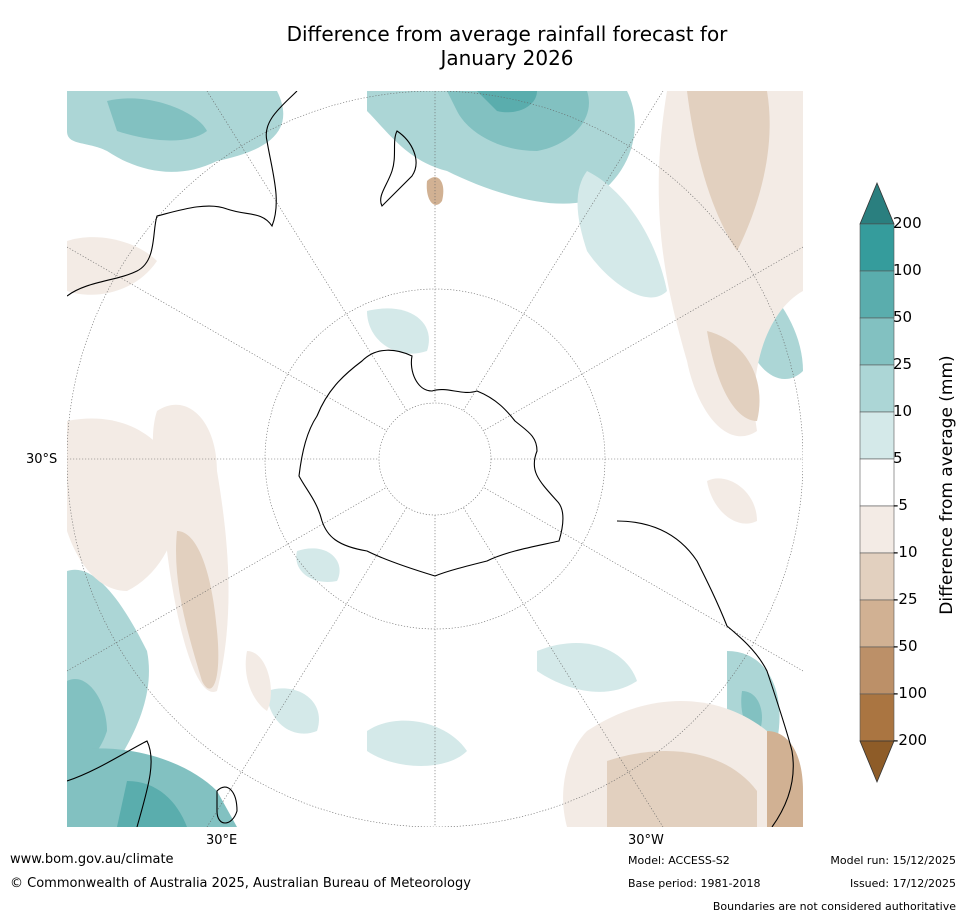  I want to click on colorbar-tick-label: 10, so click(903, 411).